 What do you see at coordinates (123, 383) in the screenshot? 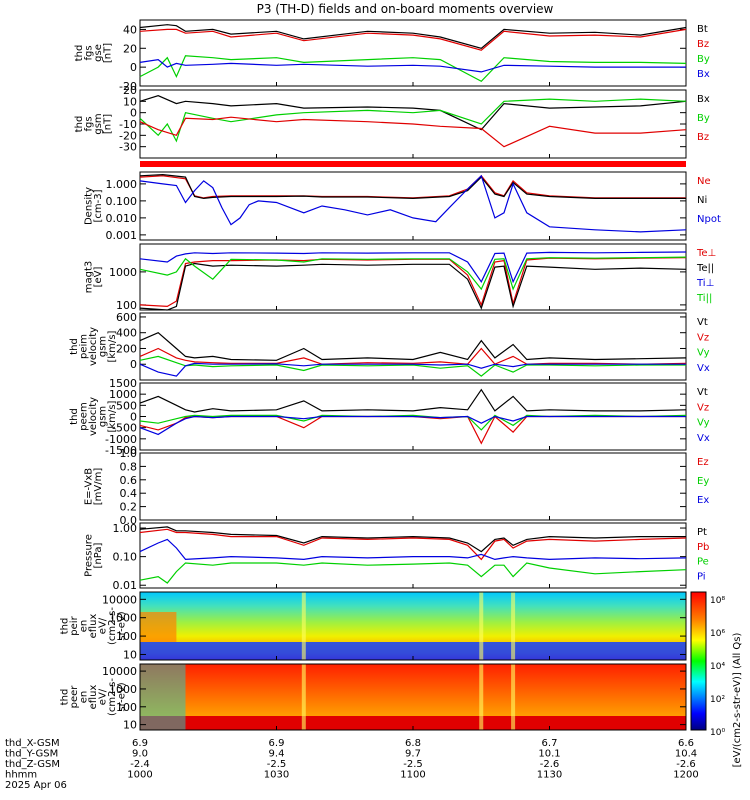
I see `y-tick-label: 1500` at bounding box center [123, 383].